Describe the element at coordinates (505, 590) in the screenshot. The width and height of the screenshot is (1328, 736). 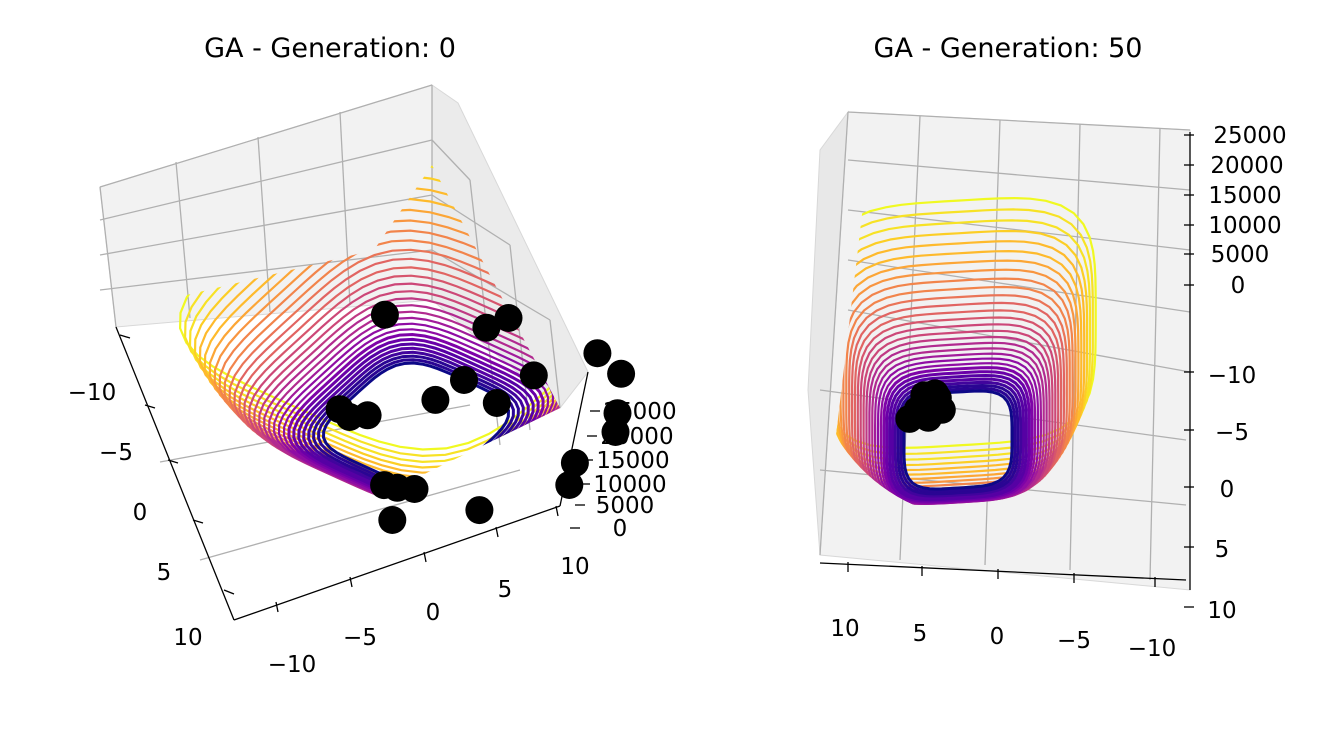
I see `y-tick-label-left: 5` at that location.